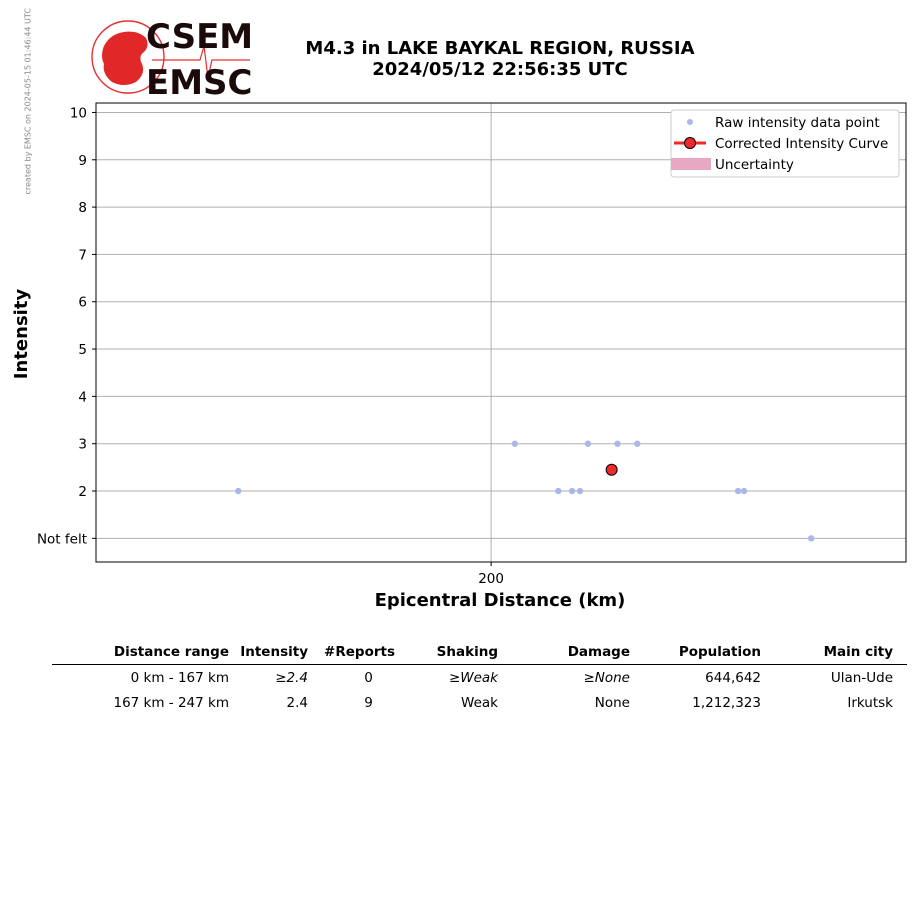  Describe the element at coordinates (754, 165) in the screenshot. I see `legend-label-uncertainty: Uncertainty` at that location.